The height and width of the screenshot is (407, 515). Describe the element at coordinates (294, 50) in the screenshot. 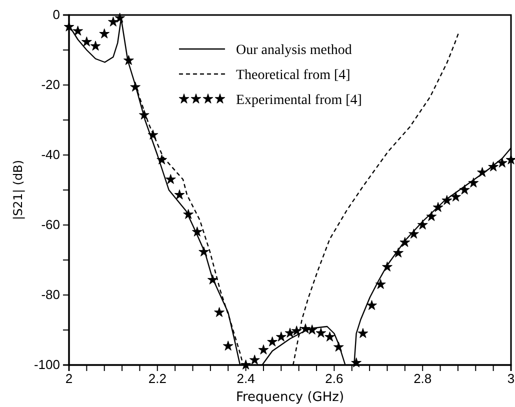

I see `legend-label: Our analysis method` at that location.